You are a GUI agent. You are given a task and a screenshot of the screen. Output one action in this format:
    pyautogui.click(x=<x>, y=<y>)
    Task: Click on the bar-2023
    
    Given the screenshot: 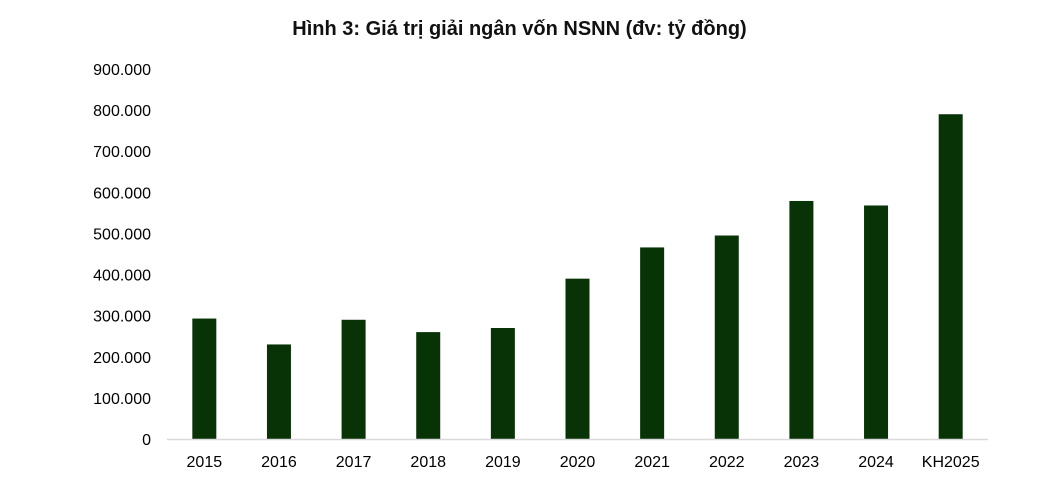 What is the action you would take?
    pyautogui.click(x=801, y=319)
    